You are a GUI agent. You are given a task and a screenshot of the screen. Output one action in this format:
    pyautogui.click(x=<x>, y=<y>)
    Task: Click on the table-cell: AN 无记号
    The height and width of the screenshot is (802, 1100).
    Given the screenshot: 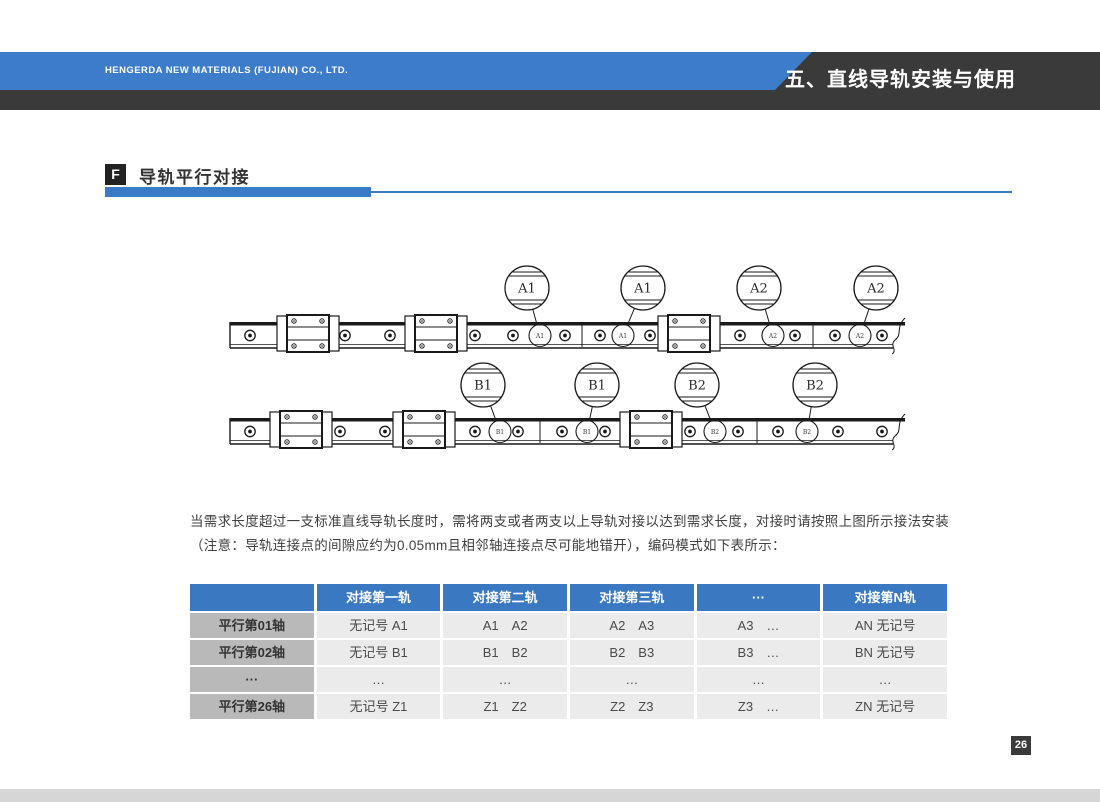 What is the action you would take?
    pyautogui.click(x=885, y=625)
    